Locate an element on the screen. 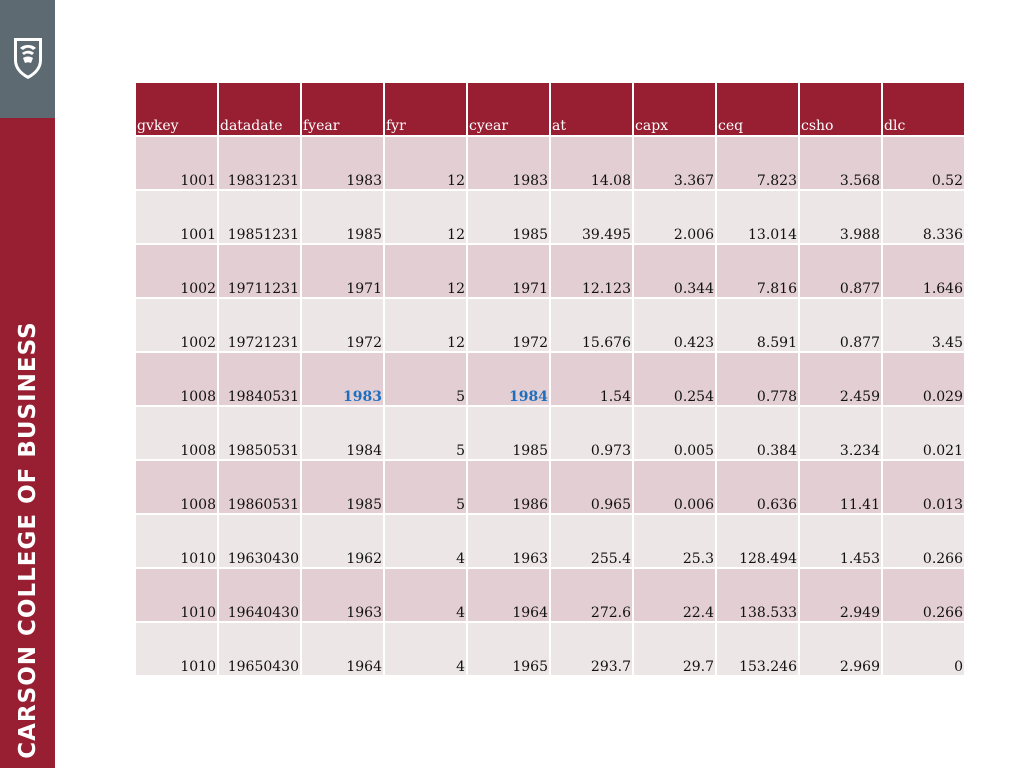 The height and width of the screenshot is (768, 1024). table-cell-dlc: 8.336 is located at coordinates (923, 217).